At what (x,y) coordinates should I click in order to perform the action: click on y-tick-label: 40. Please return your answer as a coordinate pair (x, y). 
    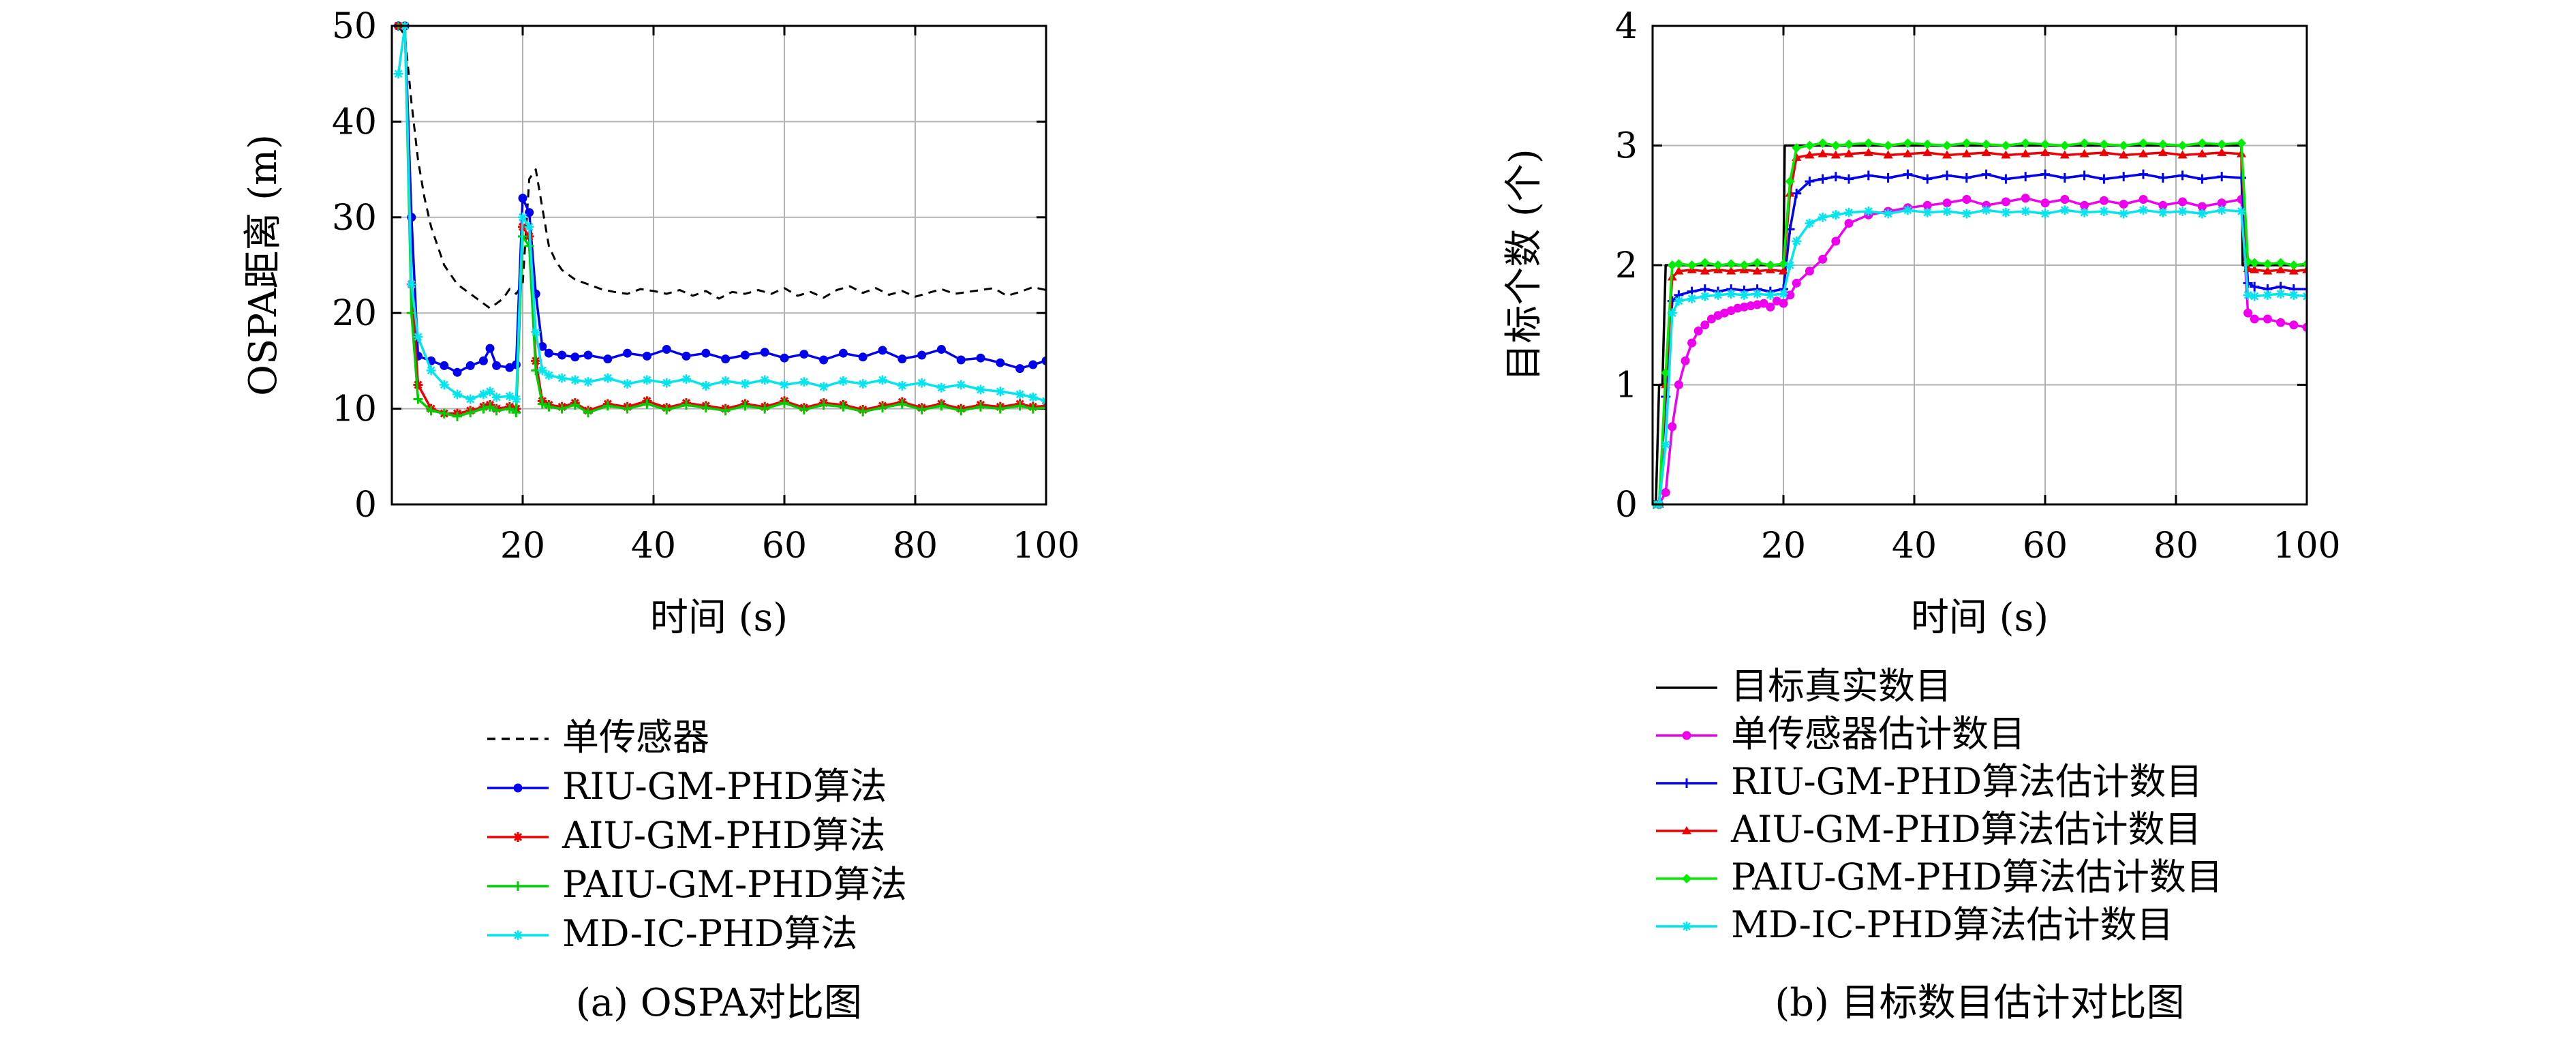
    Looking at the image, I should click on (354, 122).